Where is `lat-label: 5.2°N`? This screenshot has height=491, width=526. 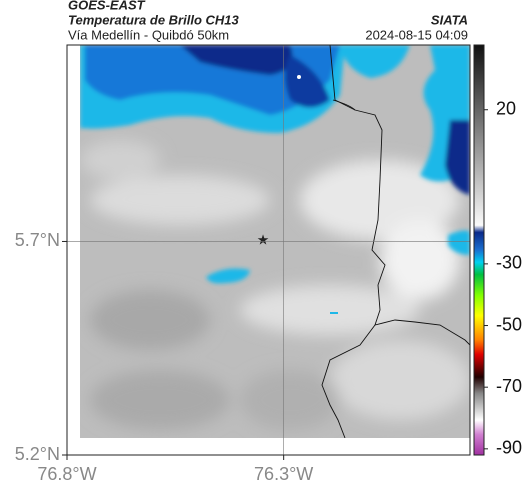 lat-label: 5.2°N is located at coordinates (37, 454).